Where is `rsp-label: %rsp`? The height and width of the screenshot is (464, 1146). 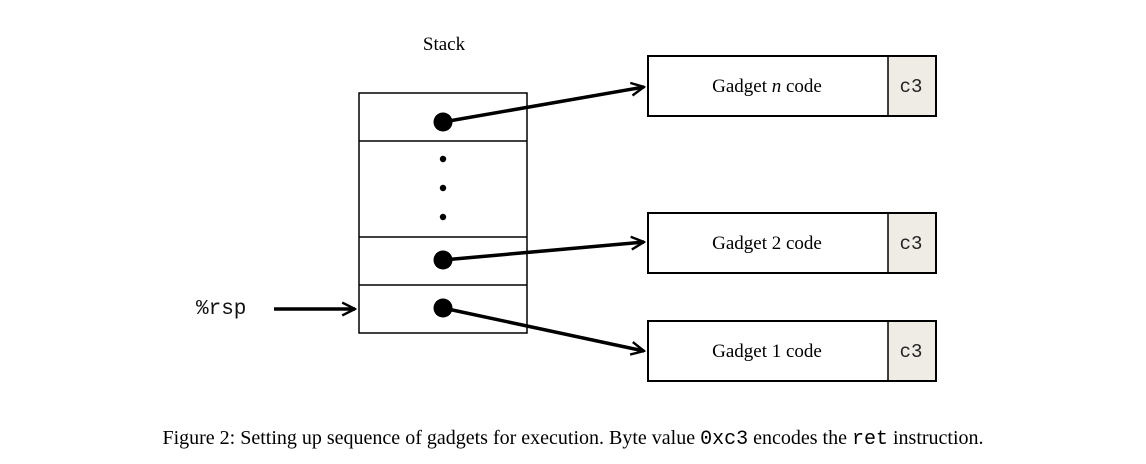
rsp-label: %rsp is located at coordinates (221, 309).